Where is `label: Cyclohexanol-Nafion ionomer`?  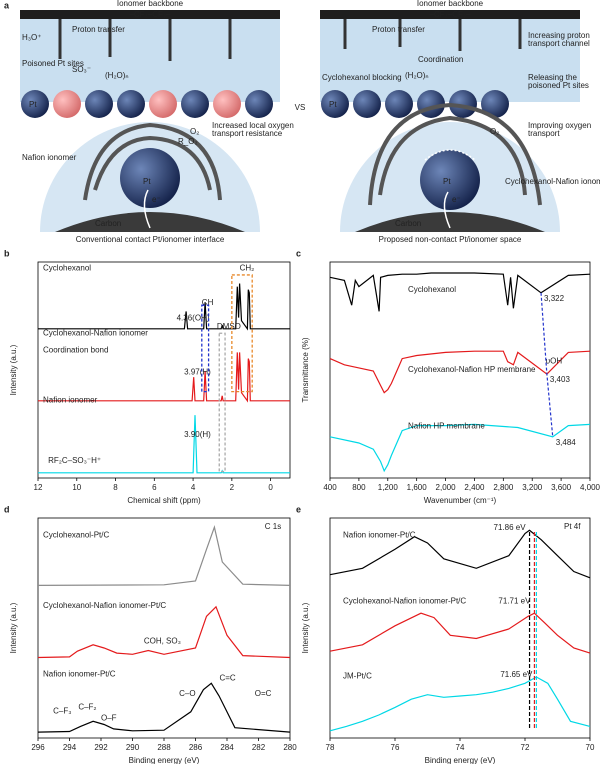 label: Cyclohexanol-Nafion ionomer is located at coordinates (552, 181).